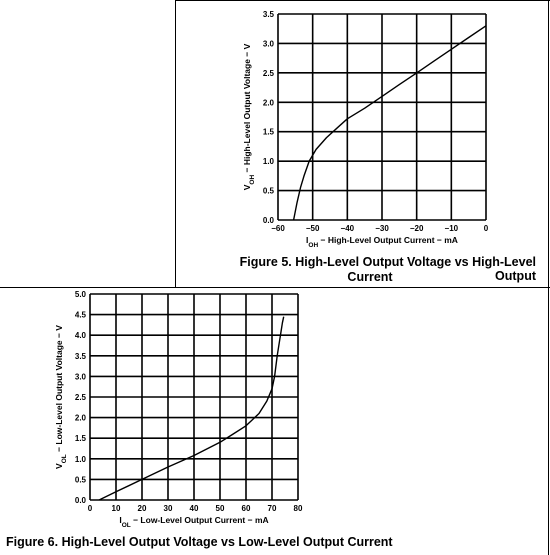 The height and width of the screenshot is (555, 550). I want to click on y-tick-labels: 0.0 0.5 1.0 1.5 2.0 2.5 3.0 3.5, so click(269, 117).